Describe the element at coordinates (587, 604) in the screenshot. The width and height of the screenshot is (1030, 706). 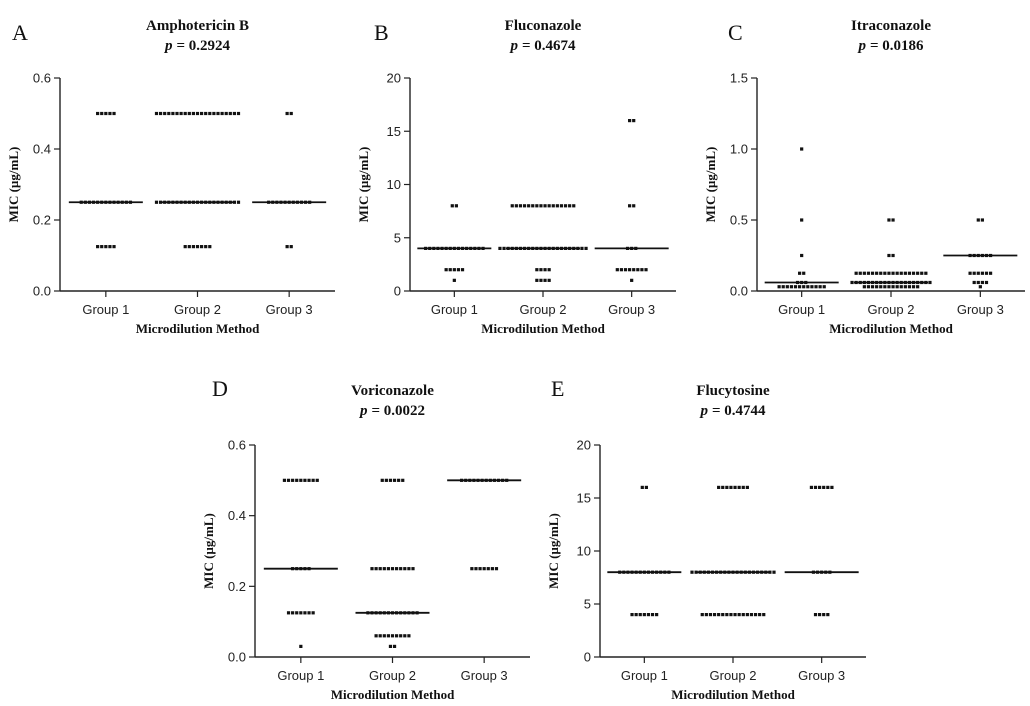
I see `y-tick-label: 5` at that location.